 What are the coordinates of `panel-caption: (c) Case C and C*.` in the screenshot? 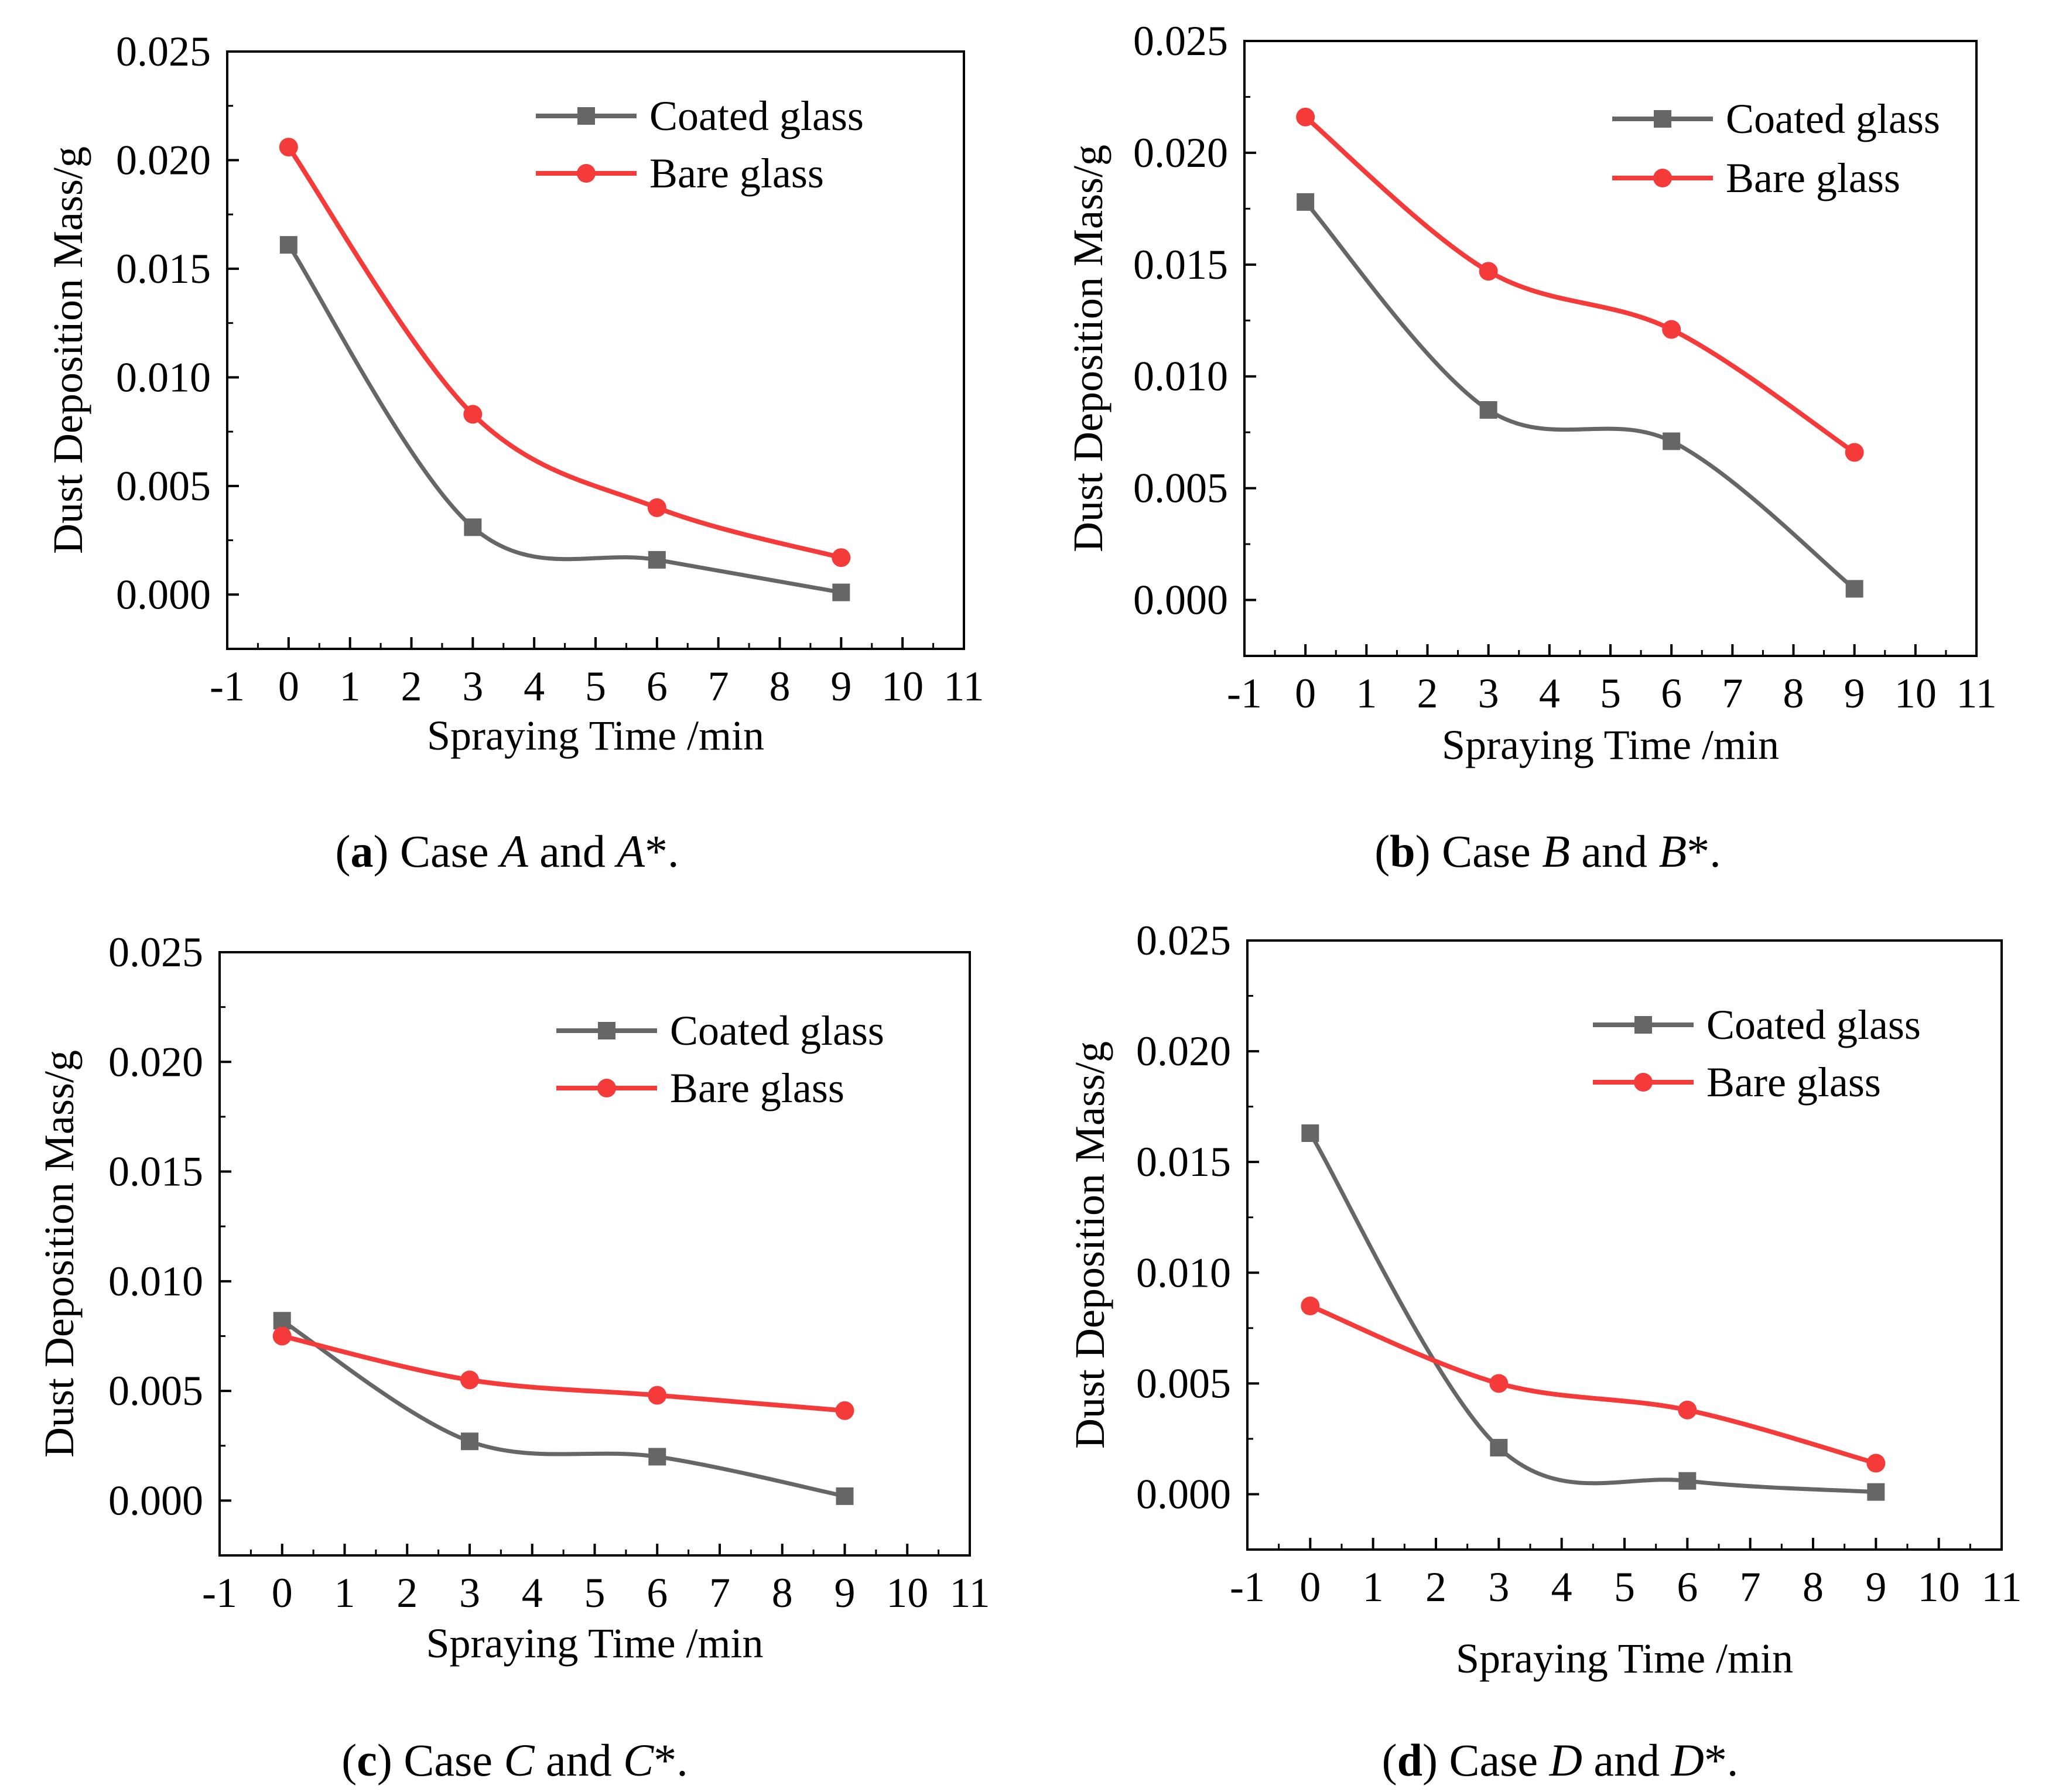 It's located at (514, 1760).